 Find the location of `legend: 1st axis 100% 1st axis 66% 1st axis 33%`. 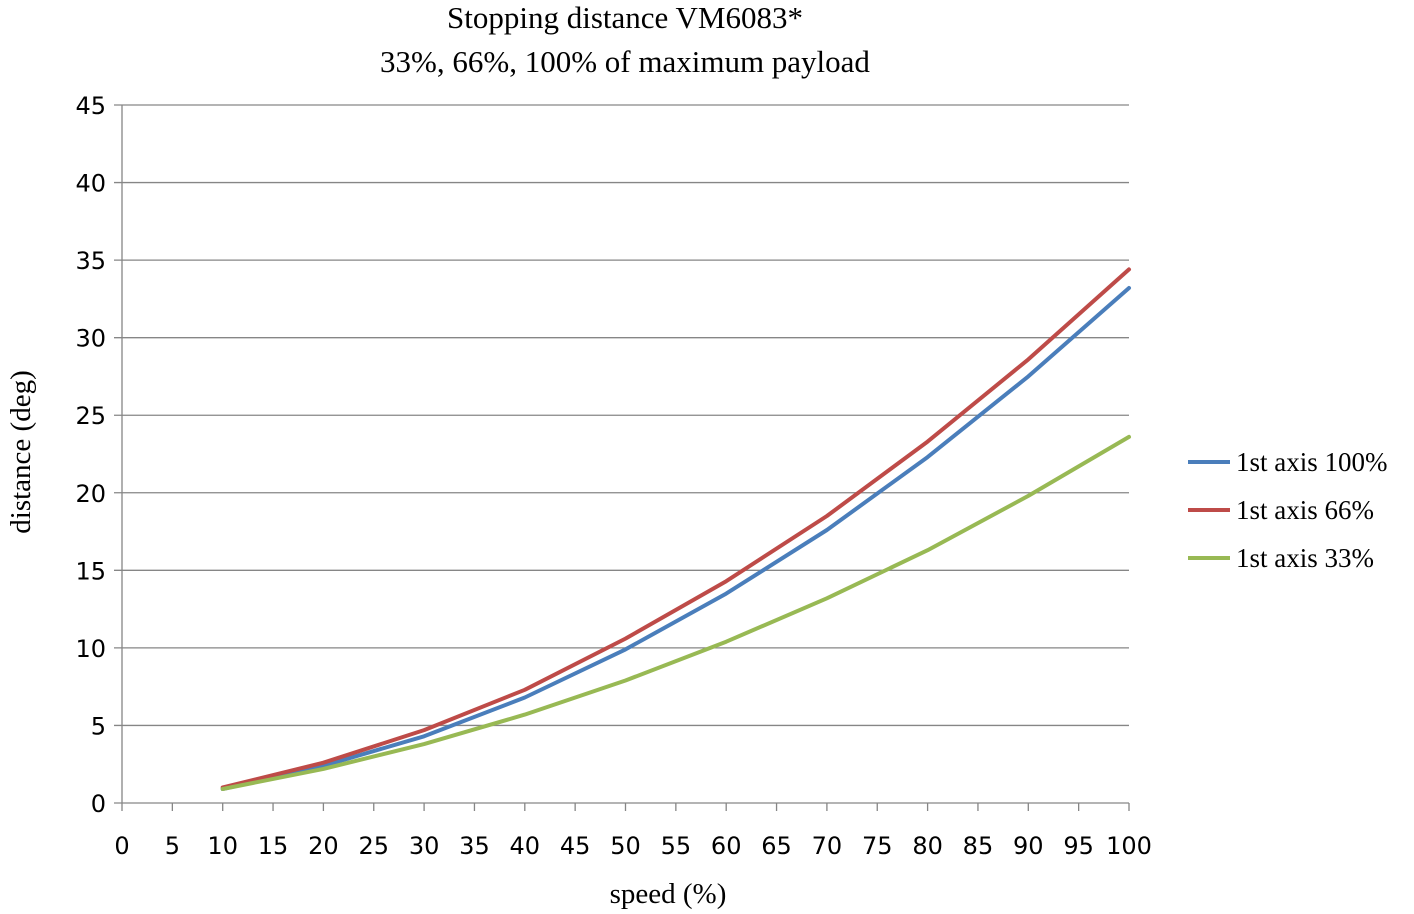

legend: 1st axis 100% 1st axis 66% 1st axis 33% is located at coordinates (1288, 510).